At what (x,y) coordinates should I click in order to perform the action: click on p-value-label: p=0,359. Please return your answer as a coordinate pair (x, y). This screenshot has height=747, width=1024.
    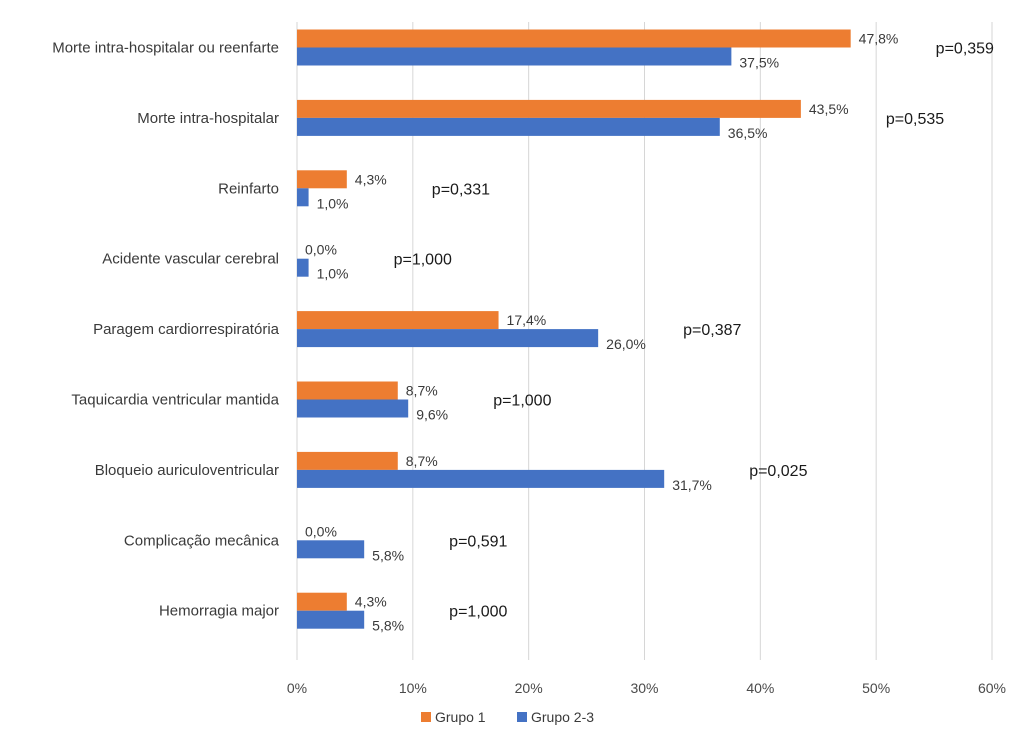
    Looking at the image, I should click on (965, 49).